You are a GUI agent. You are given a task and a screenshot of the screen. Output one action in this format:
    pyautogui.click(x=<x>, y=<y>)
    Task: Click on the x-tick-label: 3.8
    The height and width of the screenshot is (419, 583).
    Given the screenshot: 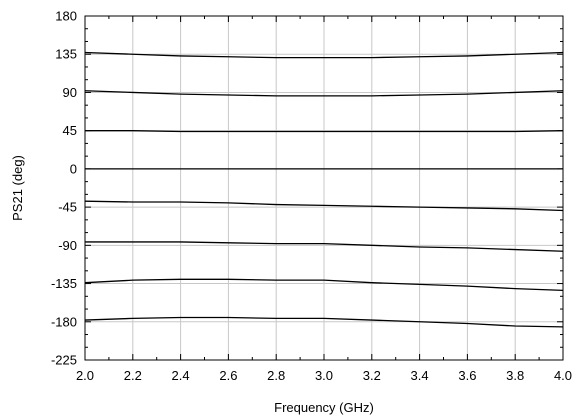 What is the action you would take?
    pyautogui.click(x=515, y=375)
    